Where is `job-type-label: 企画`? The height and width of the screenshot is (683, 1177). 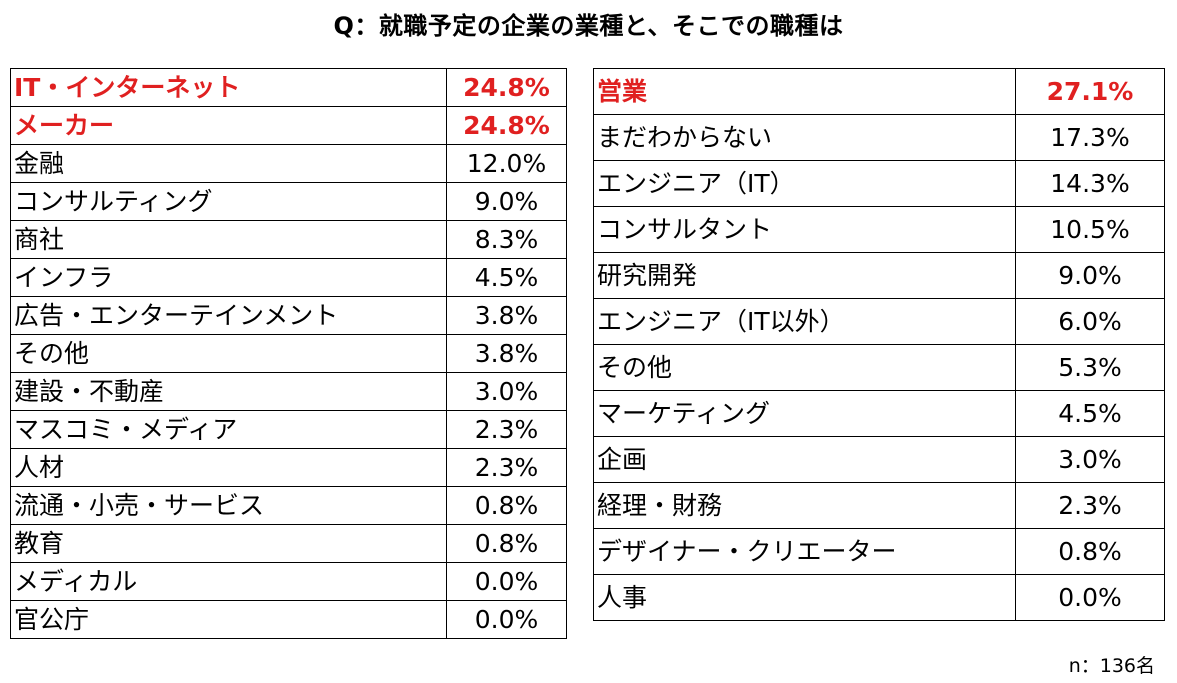
job-type-label: 企画 is located at coordinates (804, 459).